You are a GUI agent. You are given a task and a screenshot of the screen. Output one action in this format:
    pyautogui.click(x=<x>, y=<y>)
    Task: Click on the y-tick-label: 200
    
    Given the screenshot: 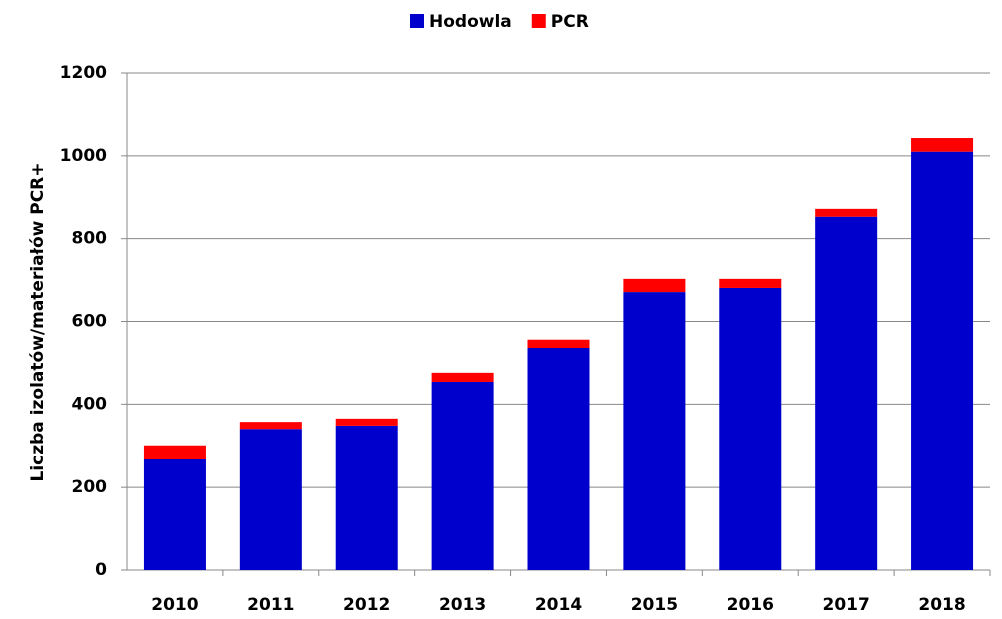 What is the action you would take?
    pyautogui.click(x=90, y=487)
    